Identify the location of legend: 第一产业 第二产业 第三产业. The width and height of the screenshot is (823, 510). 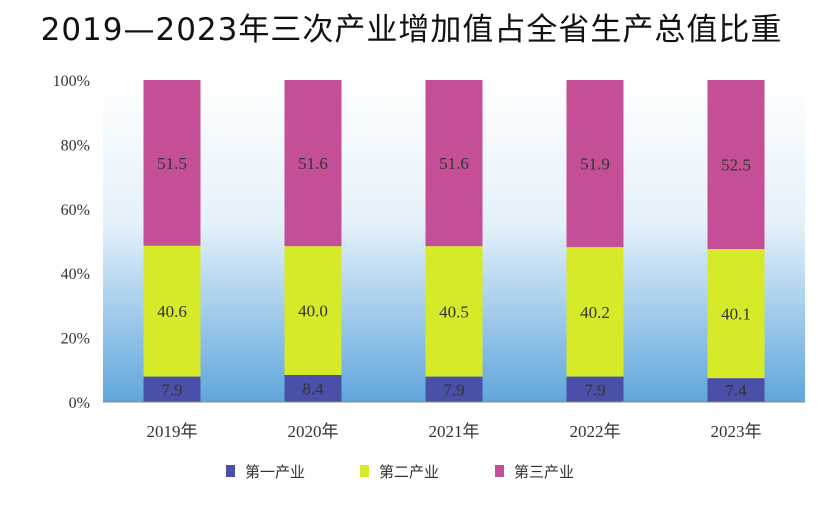
(400, 472).